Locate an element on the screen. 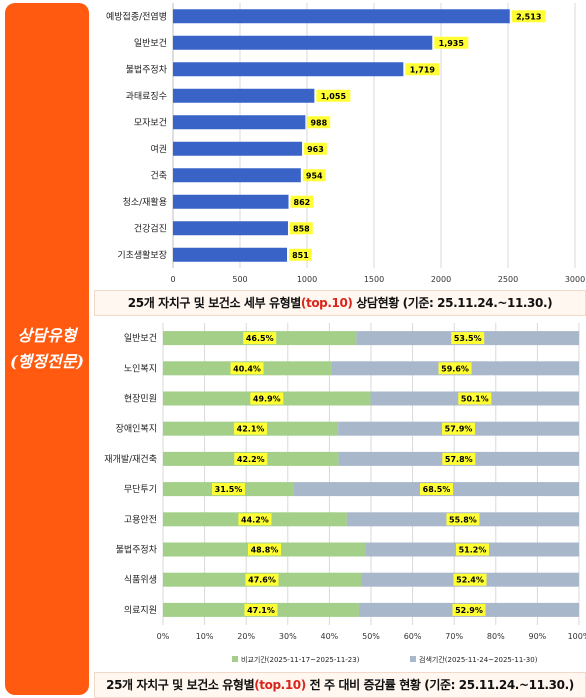  bottom-caption-highlight: (top.10) is located at coordinates (280, 685).